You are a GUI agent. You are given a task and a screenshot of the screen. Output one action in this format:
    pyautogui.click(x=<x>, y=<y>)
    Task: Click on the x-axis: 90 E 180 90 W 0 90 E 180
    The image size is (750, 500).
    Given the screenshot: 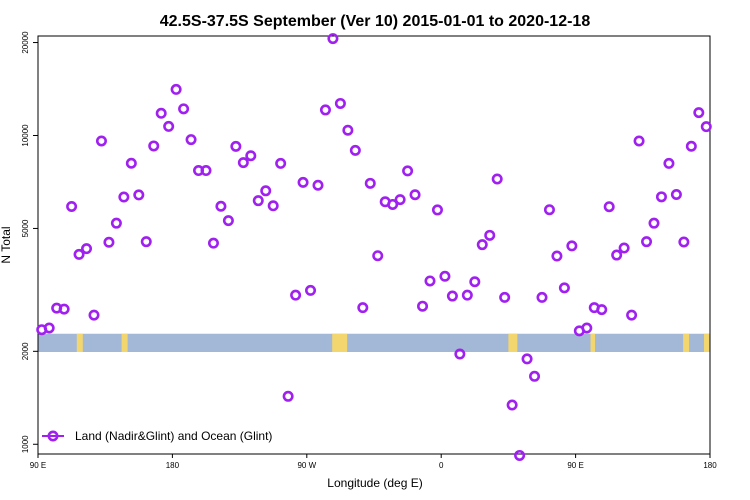 What is the action you would take?
    pyautogui.click(x=373, y=462)
    